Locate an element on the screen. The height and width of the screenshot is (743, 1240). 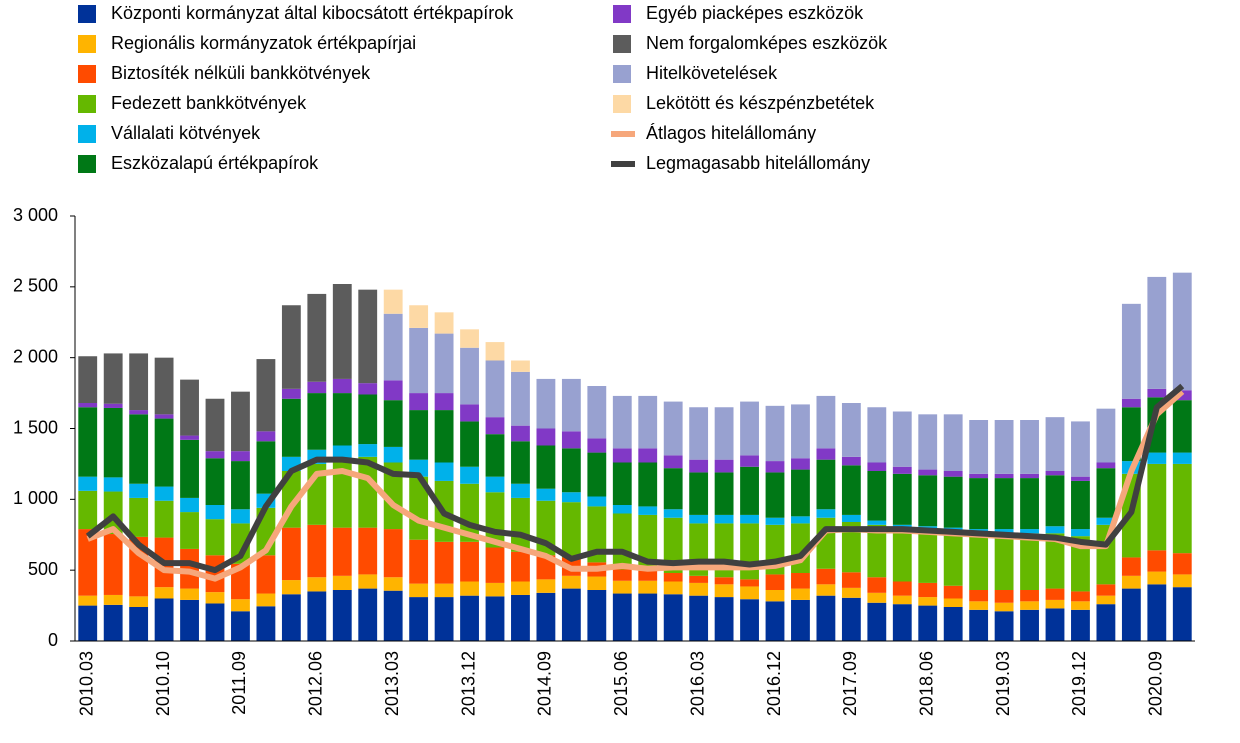
x-tick-label: 2010.10 is located at coordinates (163, 683).